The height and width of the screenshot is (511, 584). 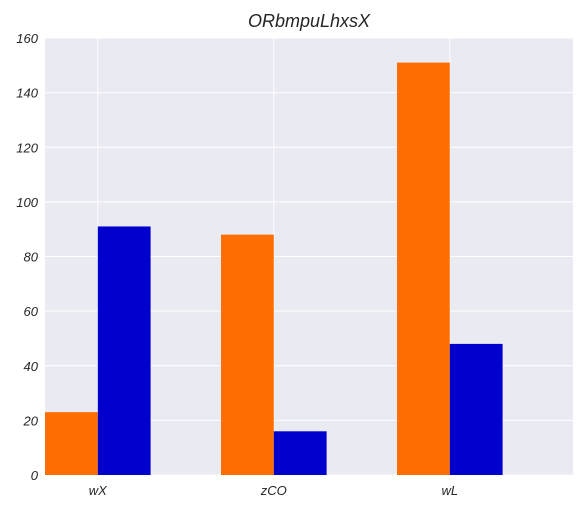 What do you see at coordinates (124, 350) in the screenshot?
I see `bar-series-2-wX` at bounding box center [124, 350].